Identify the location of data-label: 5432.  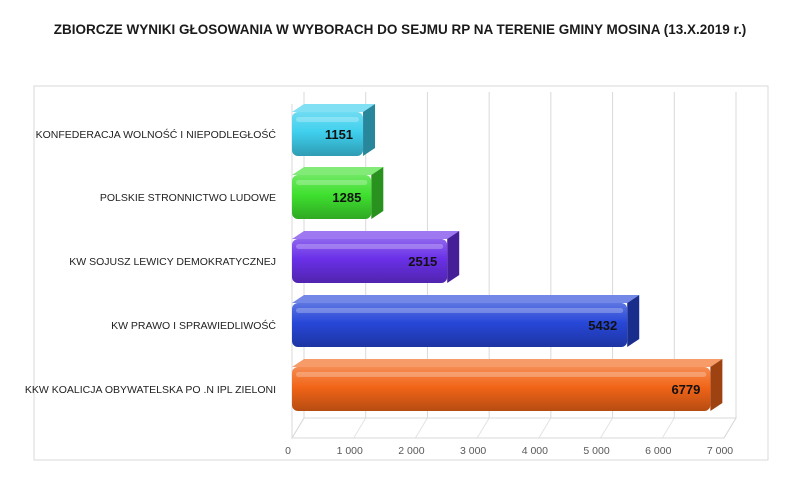
(602, 325).